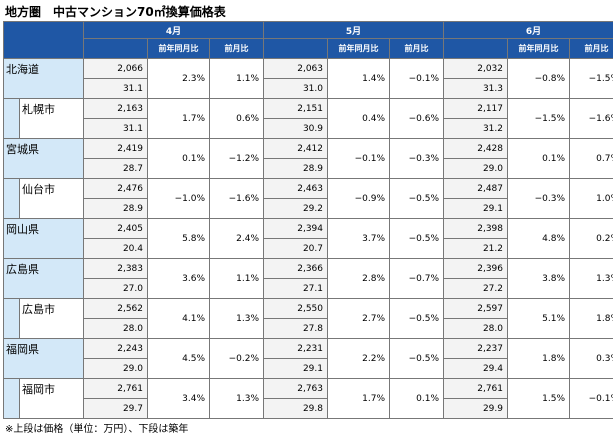  What do you see at coordinates (115, 128) in the screenshot?
I see `age-value: 31.1` at bounding box center [115, 128].